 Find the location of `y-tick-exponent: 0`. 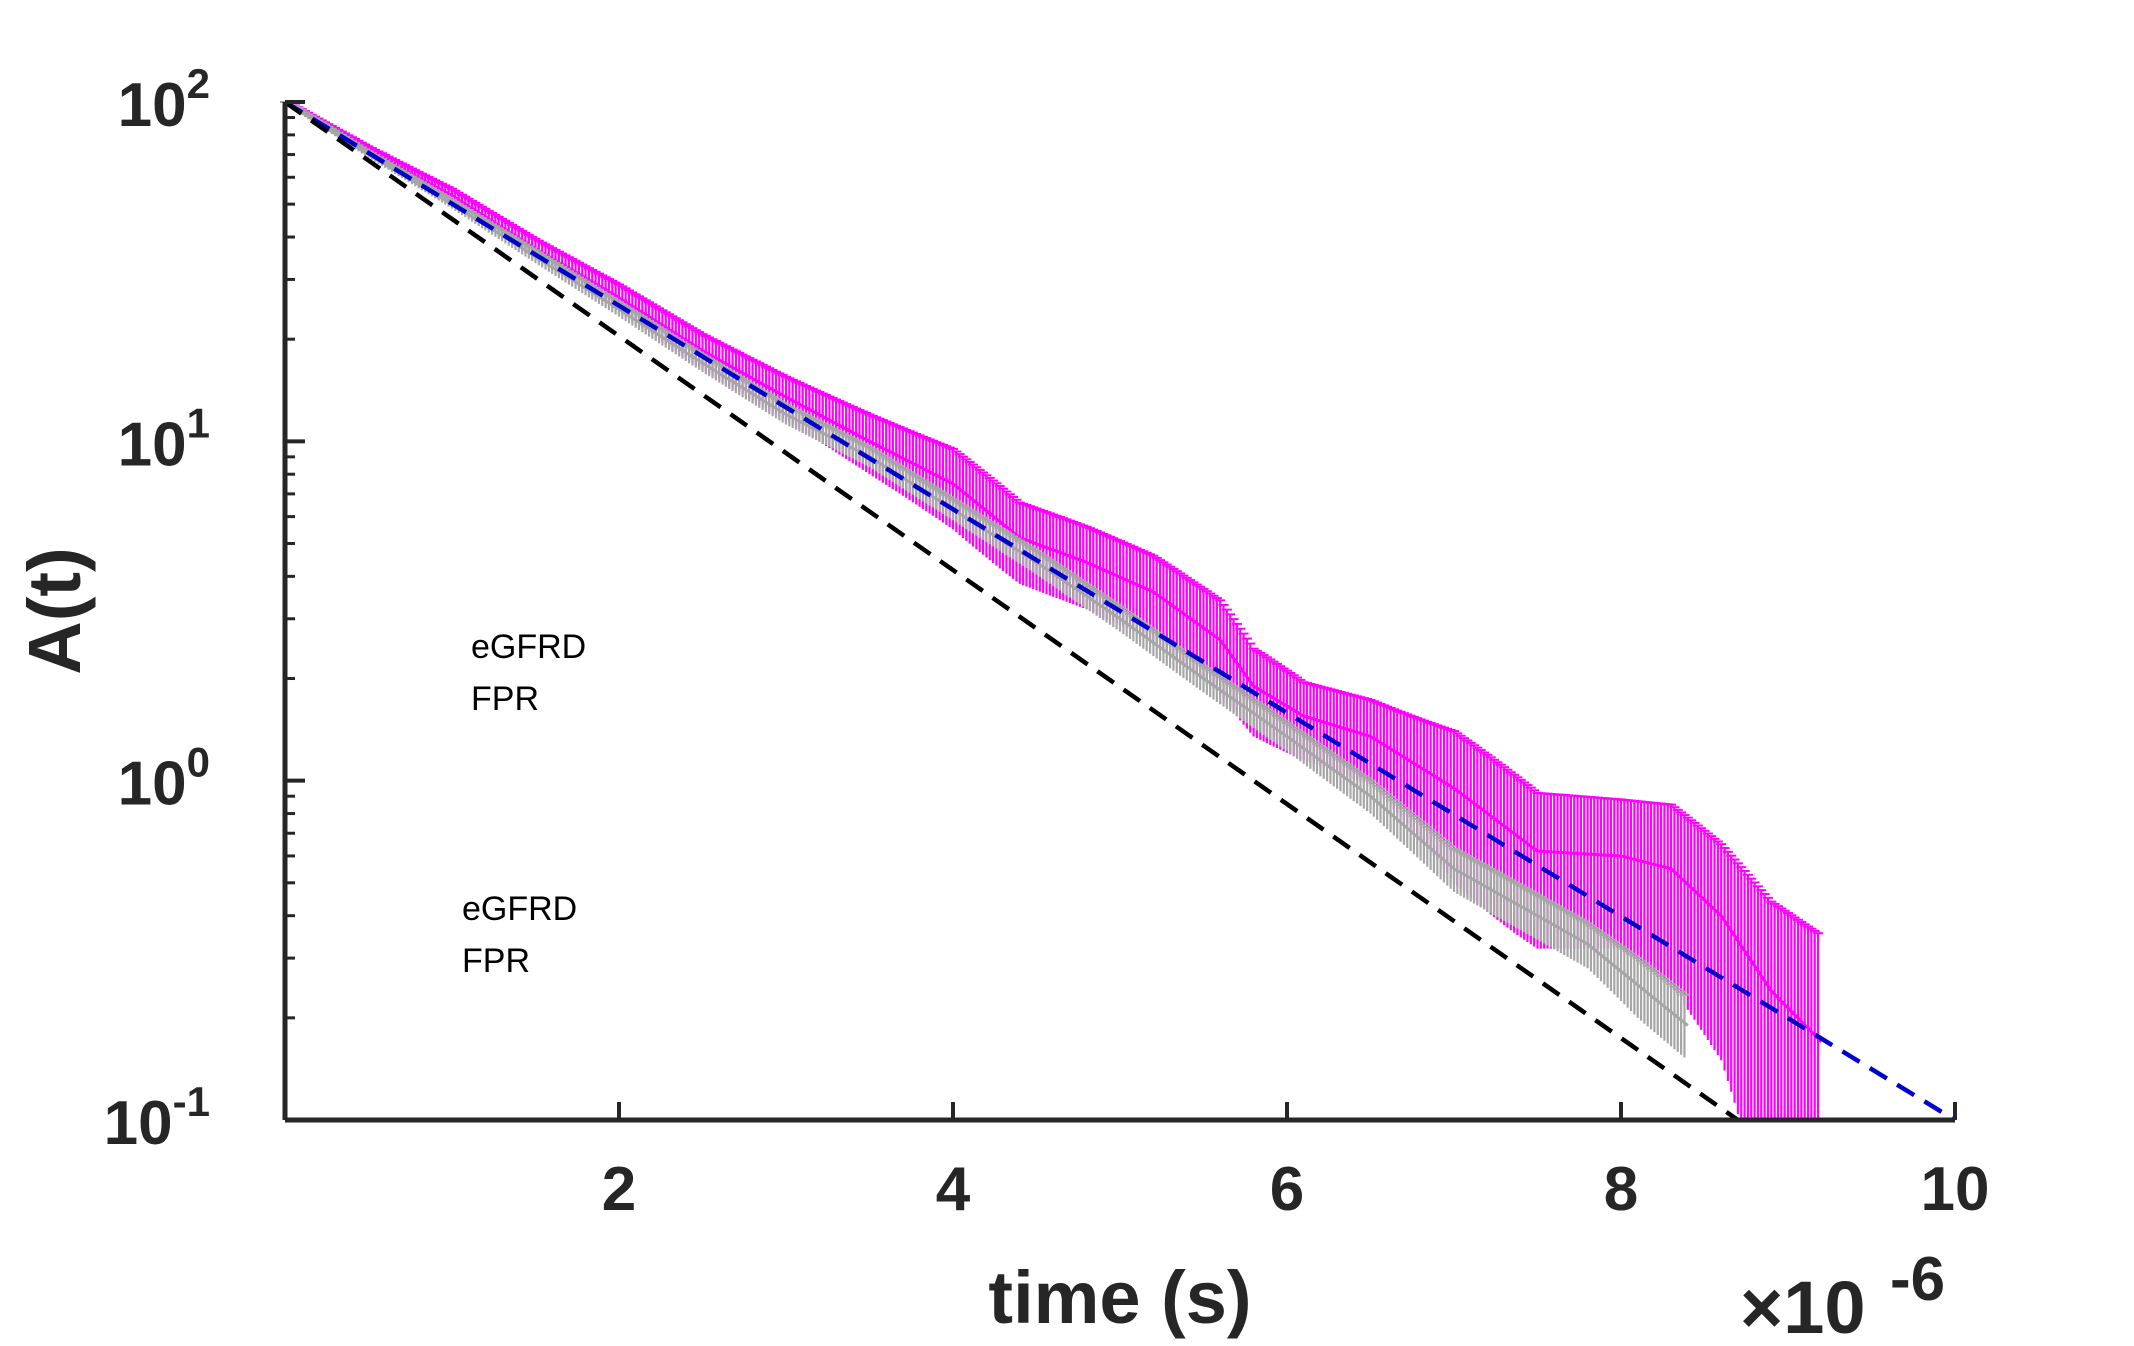

y-tick-exponent: 0 is located at coordinates (198, 762).